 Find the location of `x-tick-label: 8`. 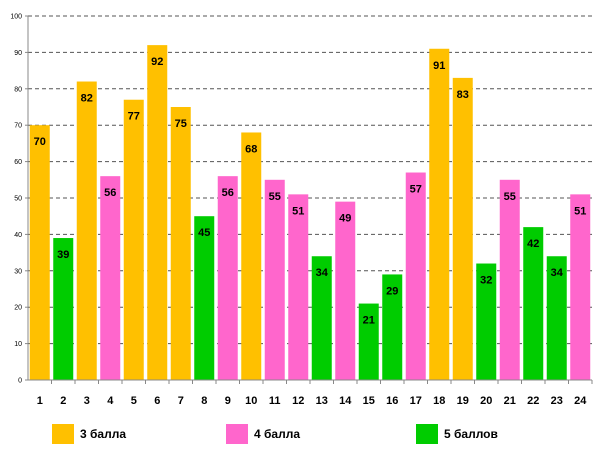

x-tick-label: 8 is located at coordinates (204, 401).